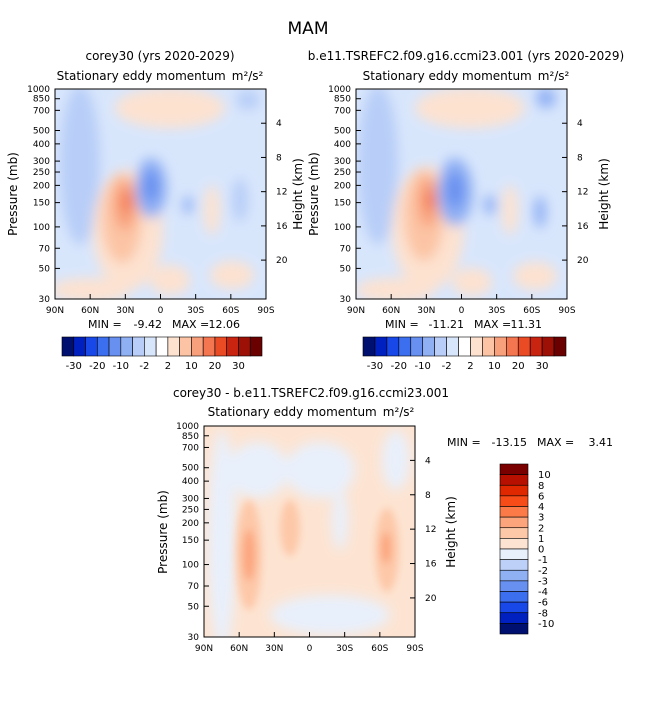 The width and height of the screenshot is (670, 725). Describe the element at coordinates (431, 599) in the screenshot. I see `panel-3-y2-tick-label: 20` at that location.